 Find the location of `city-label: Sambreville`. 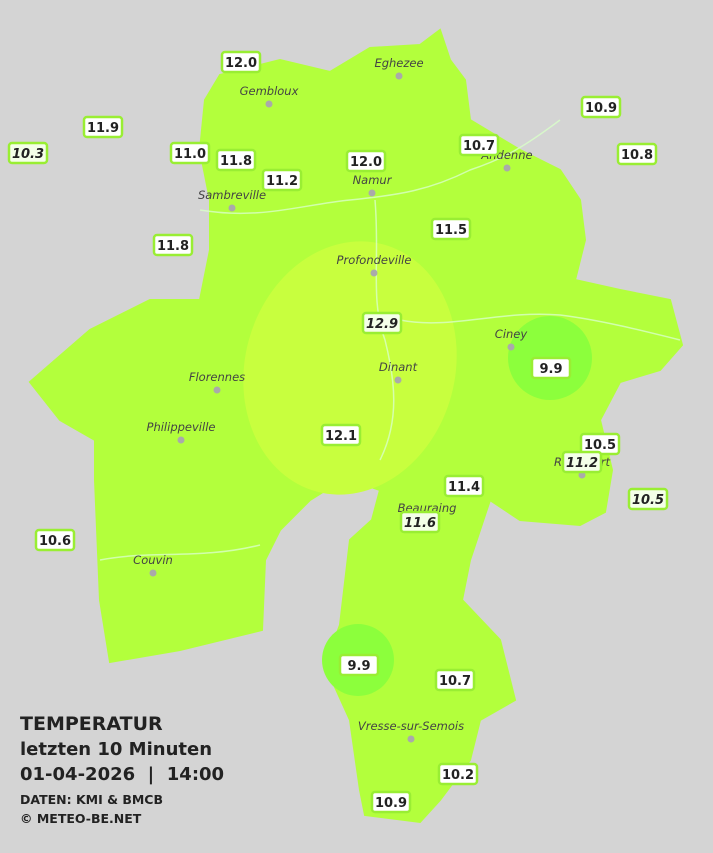

city-label: Sambreville is located at coordinates (232, 195).